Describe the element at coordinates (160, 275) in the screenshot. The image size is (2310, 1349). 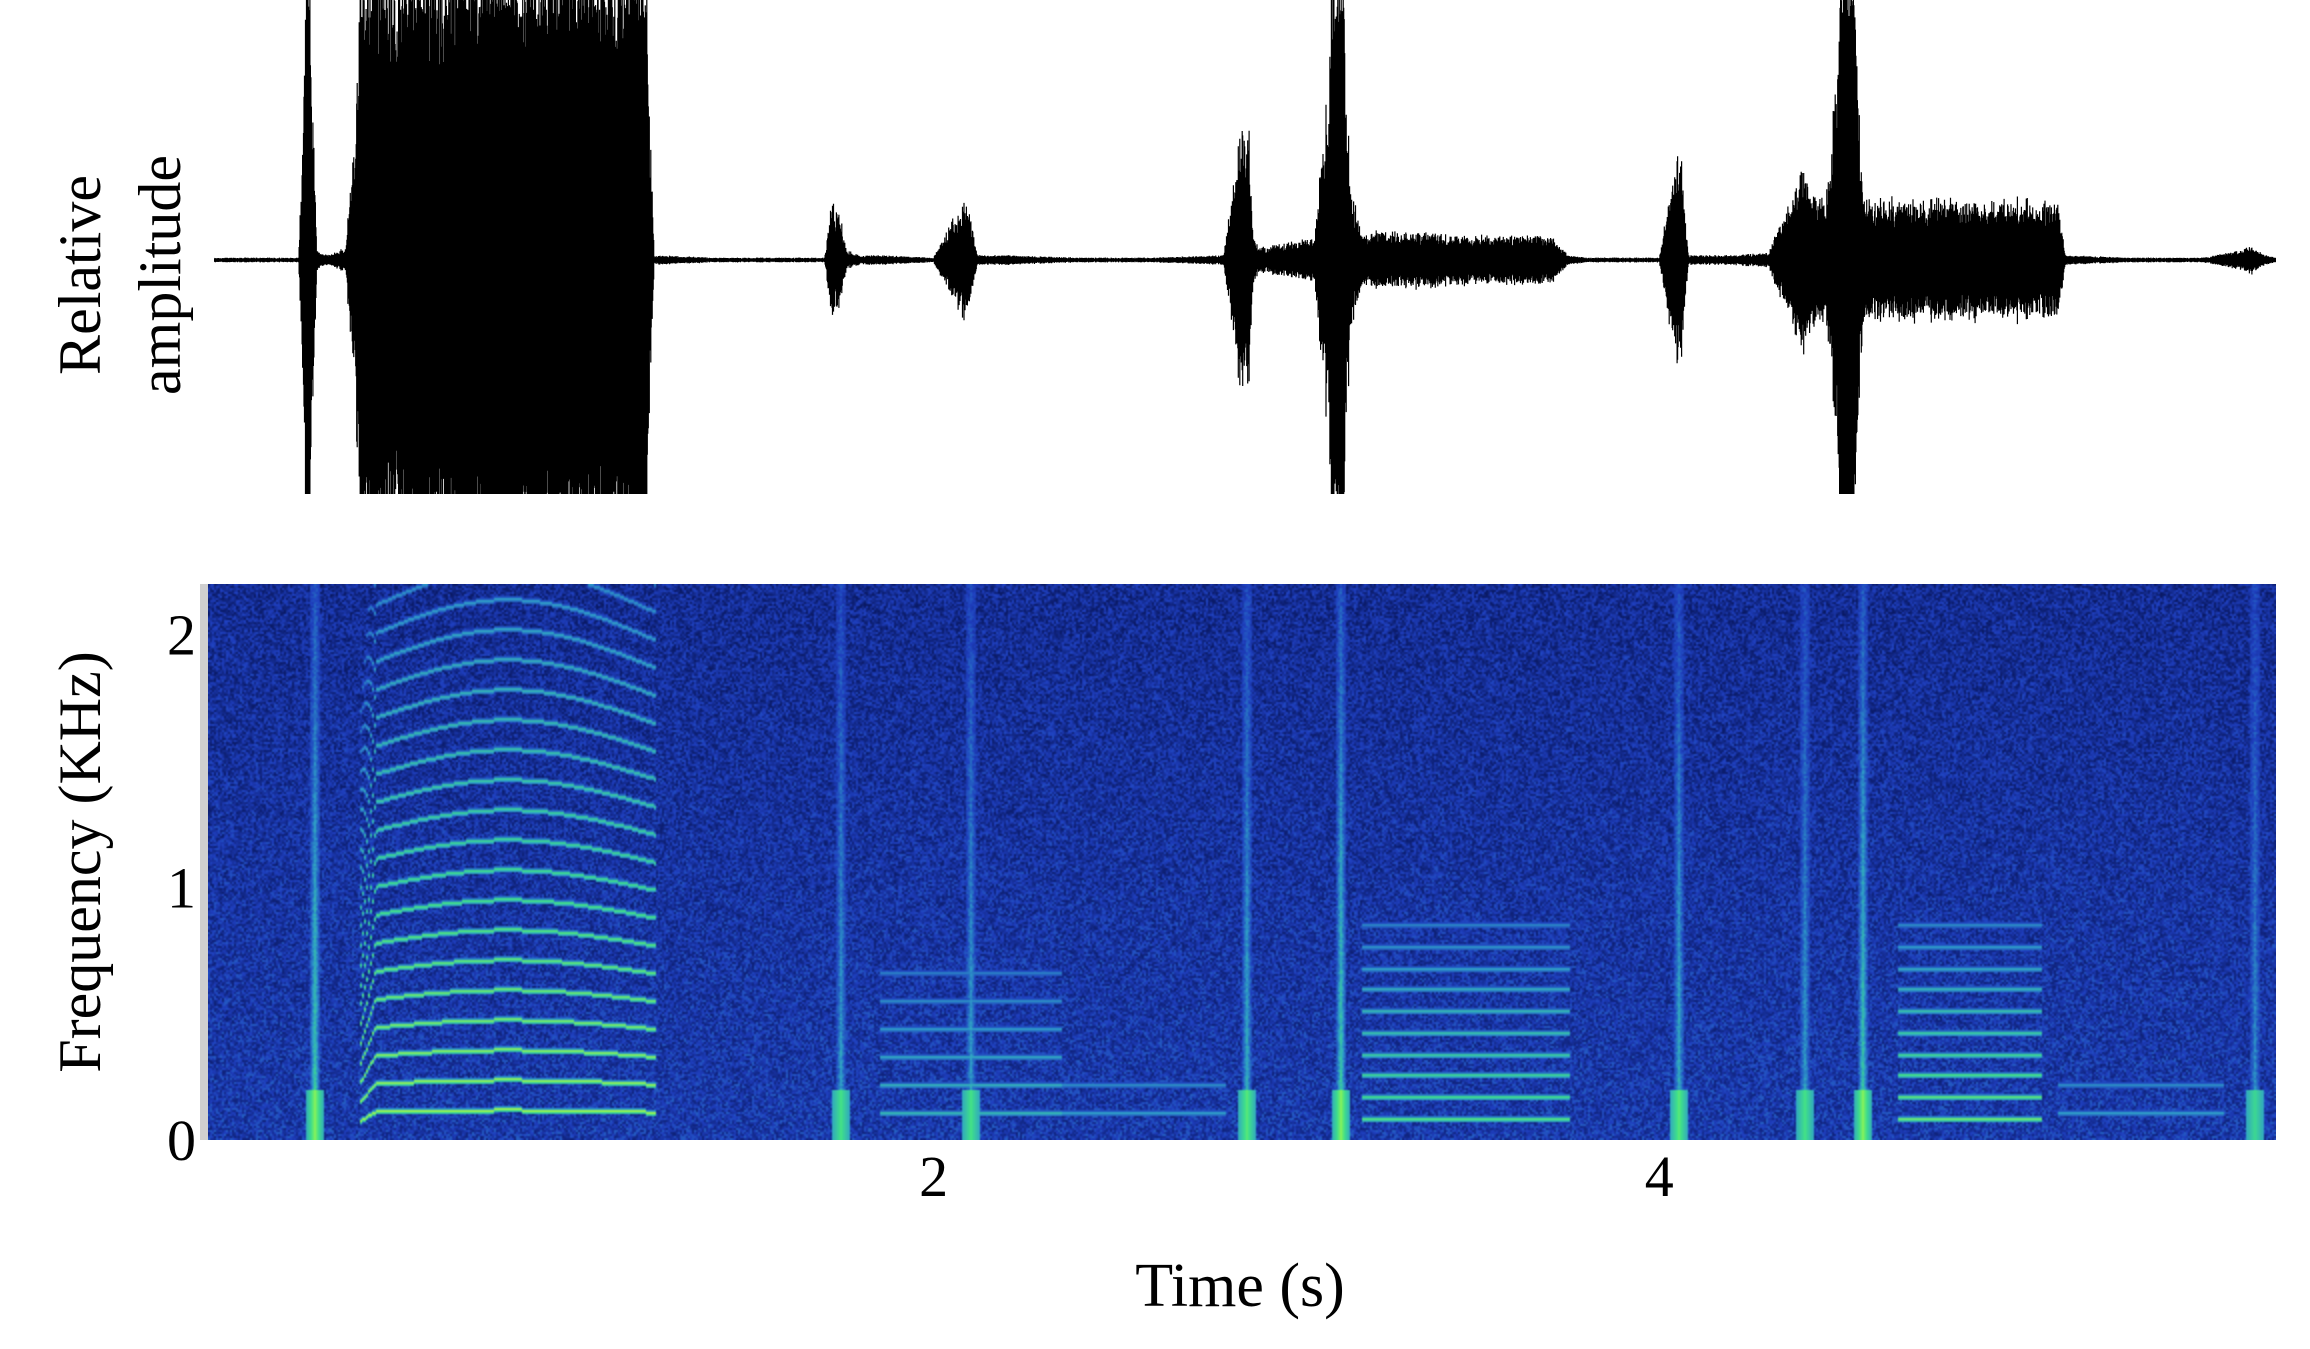
I see `waveform-ylabel-line2: amplitude` at that location.